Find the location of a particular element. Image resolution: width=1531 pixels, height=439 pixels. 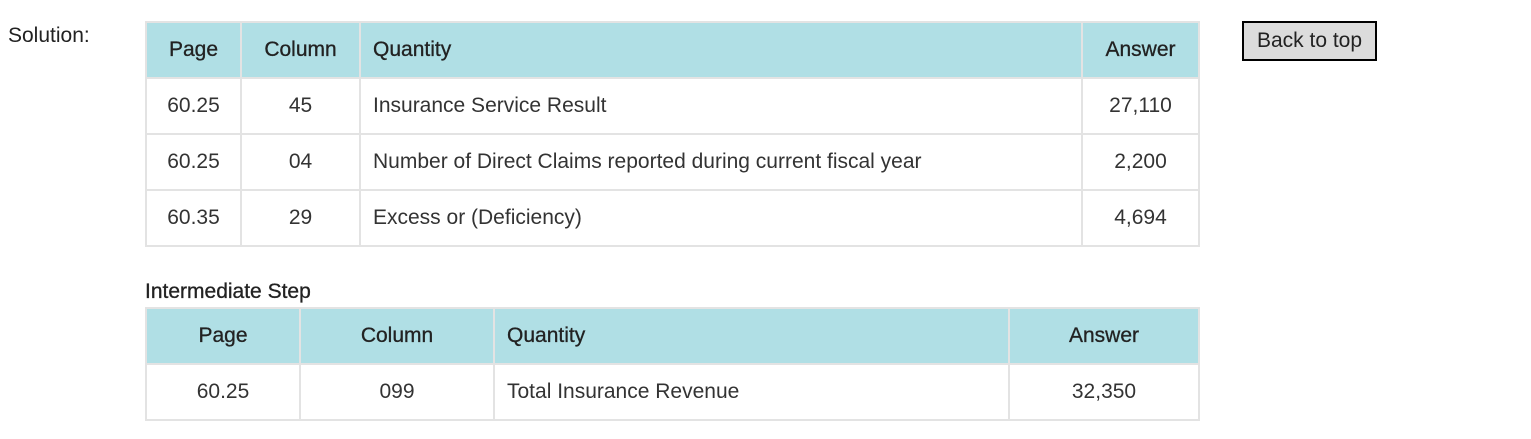

table-row: 60.35 29 Excess or (Deficiency) 4,694 is located at coordinates (672, 218).